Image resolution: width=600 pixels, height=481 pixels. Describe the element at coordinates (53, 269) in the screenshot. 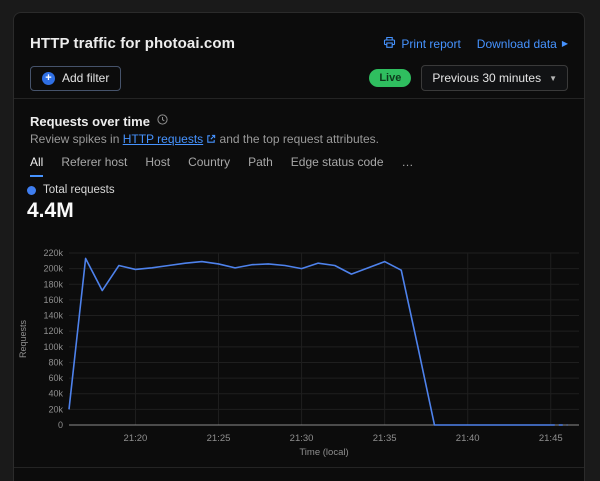

I see `svg-text: 200k` at that location.